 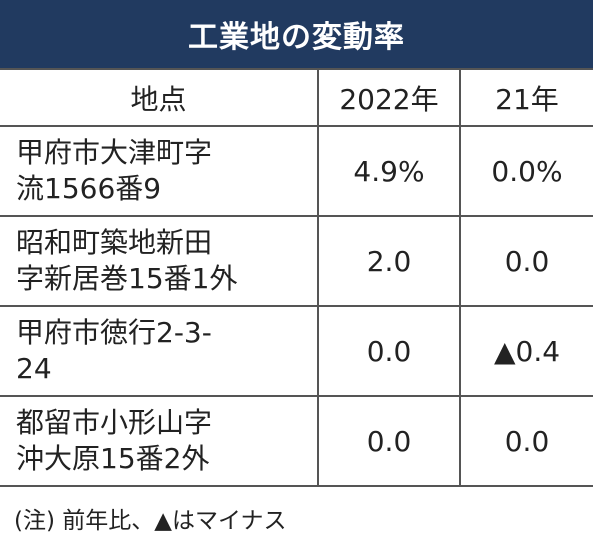 I want to click on place-cell: 昭和町築地新田 字新居巻15番1外, so click(x=159, y=261).